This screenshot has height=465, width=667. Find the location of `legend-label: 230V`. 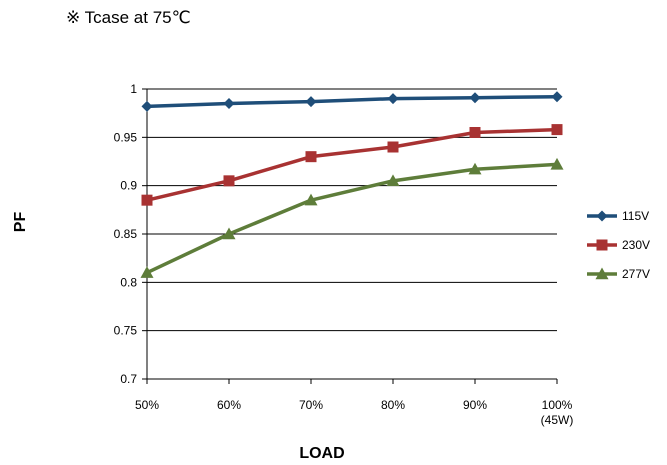

legend-label: 230V is located at coordinates (636, 245).